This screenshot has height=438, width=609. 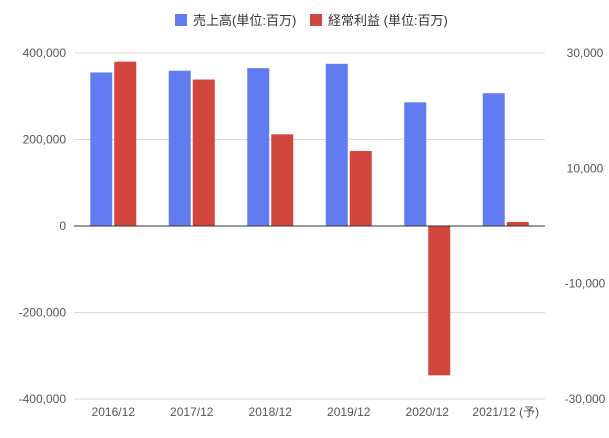 I want to click on legend-label-1: 経常利益 (単位:百万), so click(x=388, y=20).